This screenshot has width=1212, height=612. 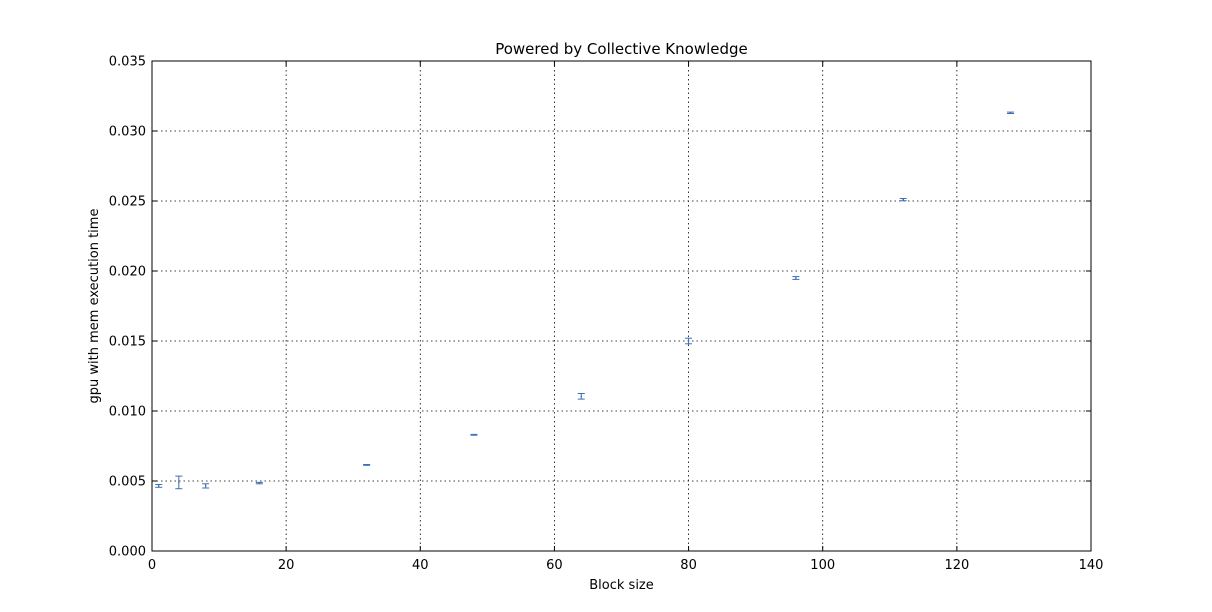 What do you see at coordinates (127, 482) in the screenshot?
I see `y-tick-label: 0.005` at bounding box center [127, 482].